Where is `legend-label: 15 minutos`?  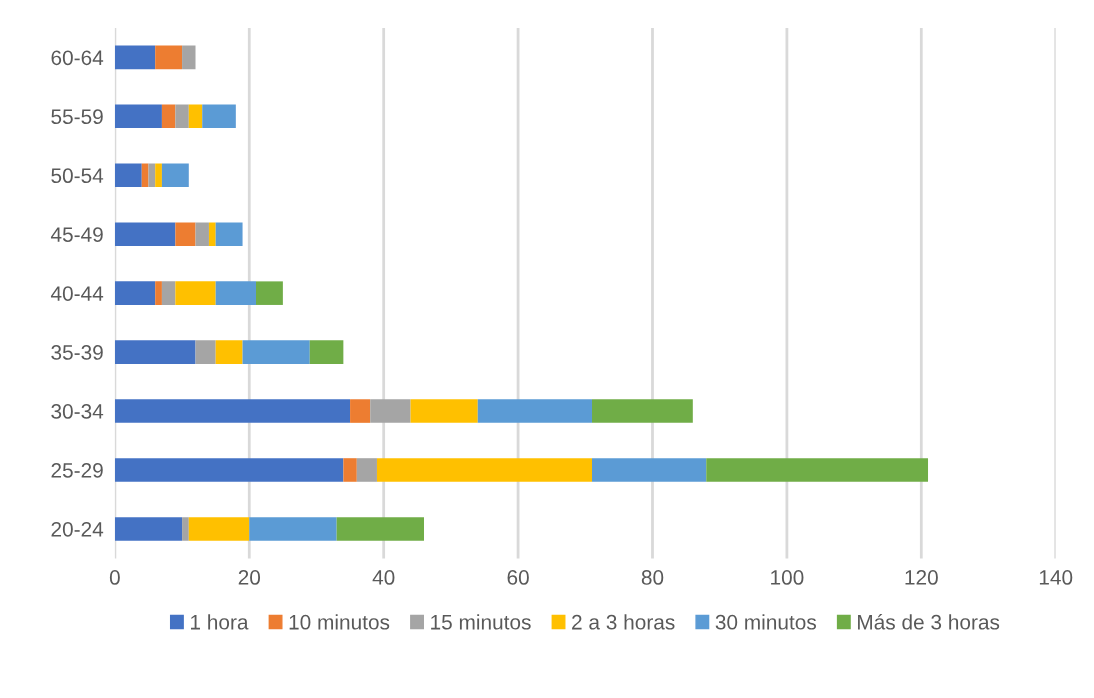 legend-label: 15 minutos is located at coordinates (481, 622).